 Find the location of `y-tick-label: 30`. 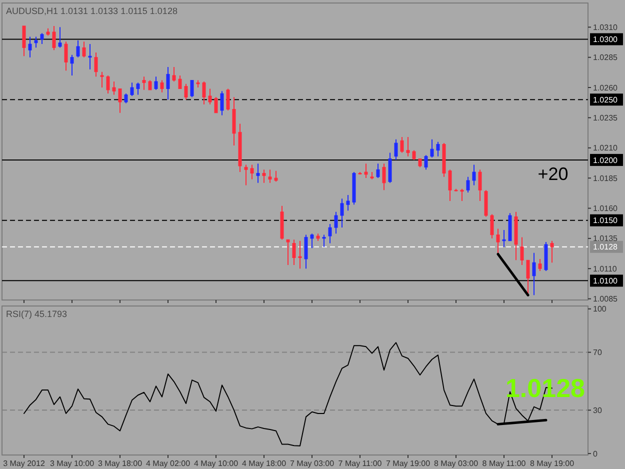

y-tick-label: 30 is located at coordinates (597, 410).